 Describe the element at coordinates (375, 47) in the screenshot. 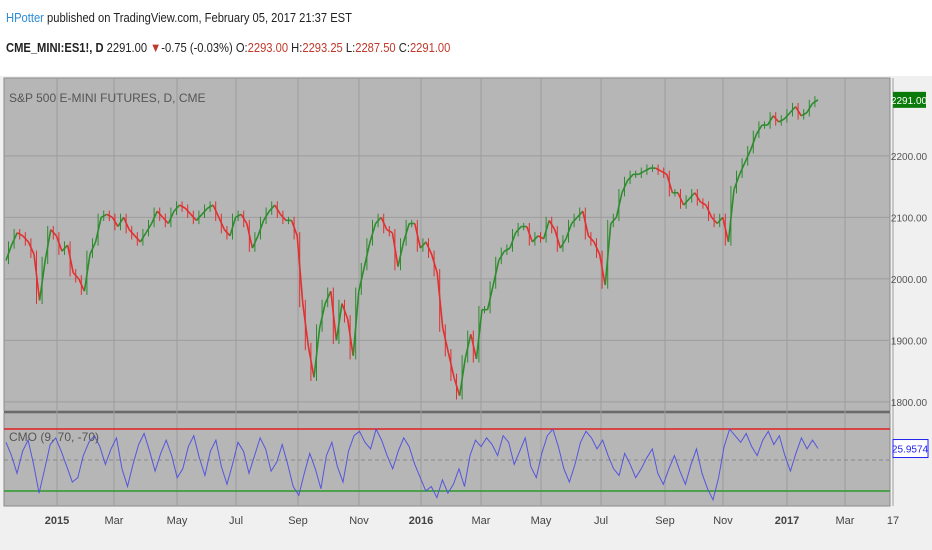

I see `low-value: 2287.50` at that location.